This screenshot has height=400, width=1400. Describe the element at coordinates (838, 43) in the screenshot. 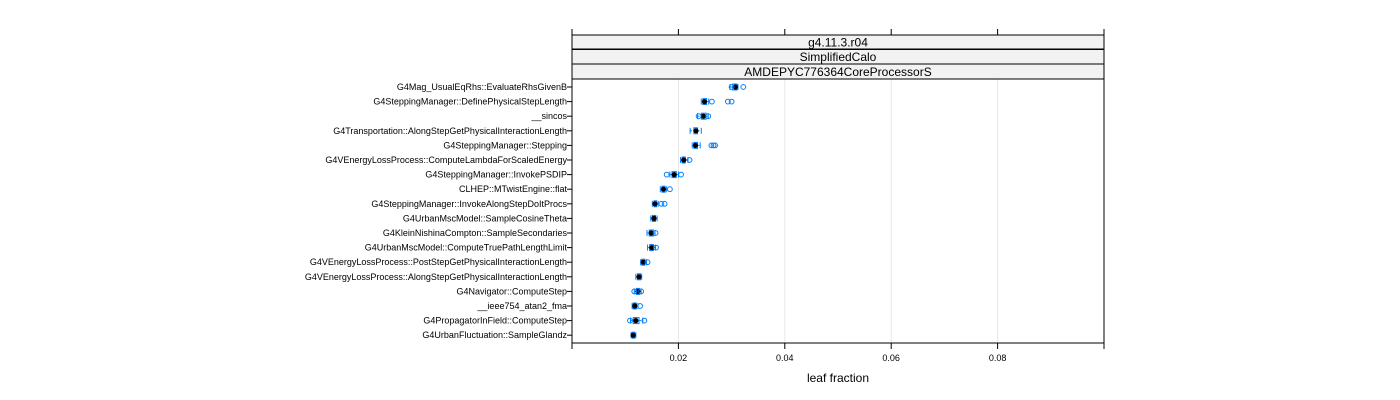

I see `strip-0-label: g4.11.3.r04` at that location.